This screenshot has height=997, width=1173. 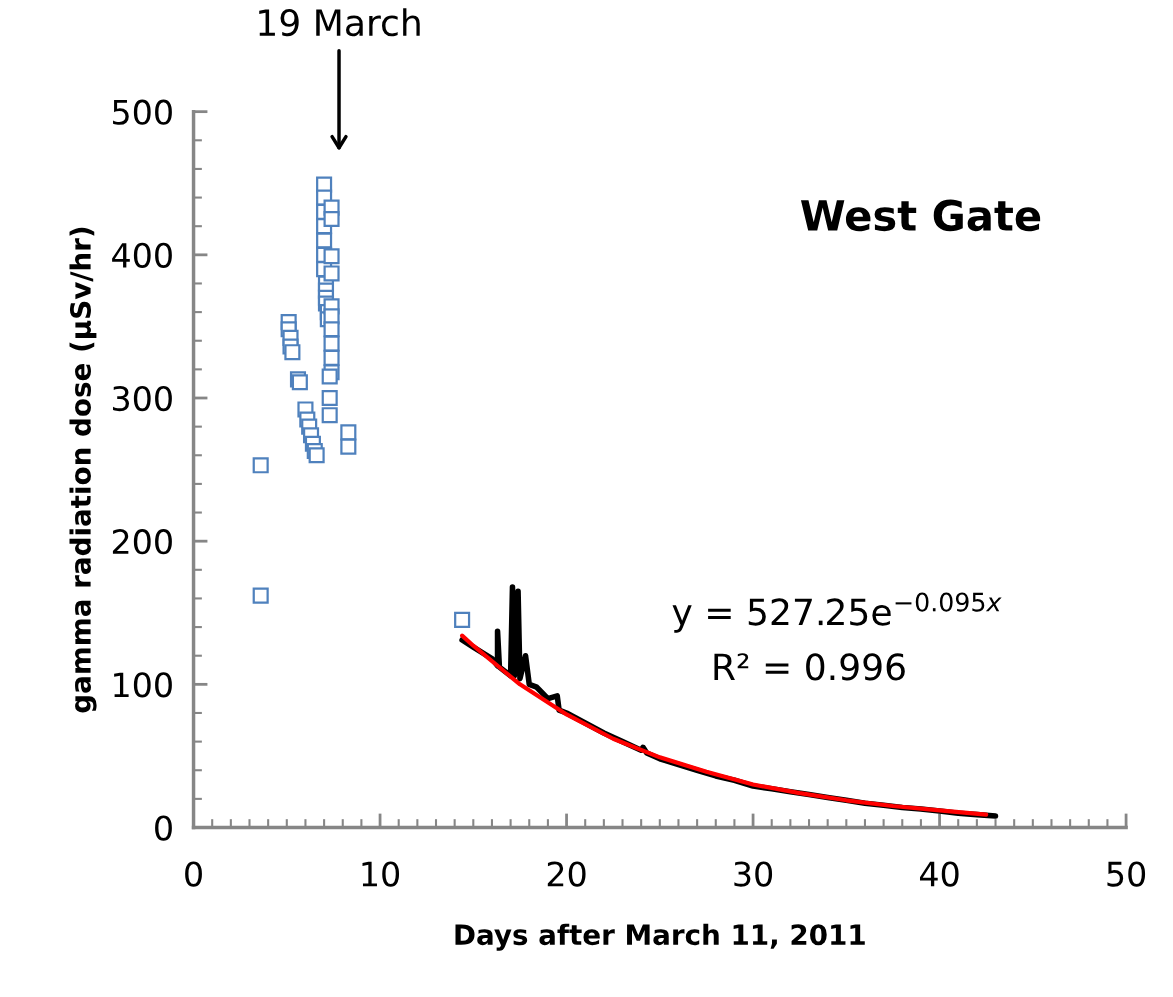 What do you see at coordinates (1126, 874) in the screenshot?
I see `x-tick-label: 50` at bounding box center [1126, 874].